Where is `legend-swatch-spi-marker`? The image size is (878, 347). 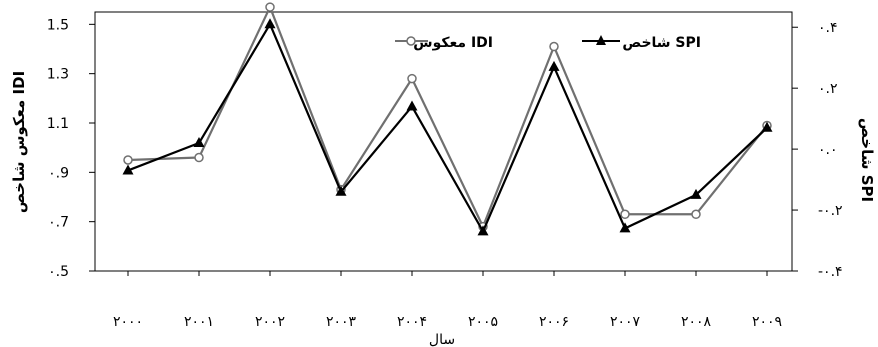
legend-swatch-spi-marker is located at coordinates (601, 40).